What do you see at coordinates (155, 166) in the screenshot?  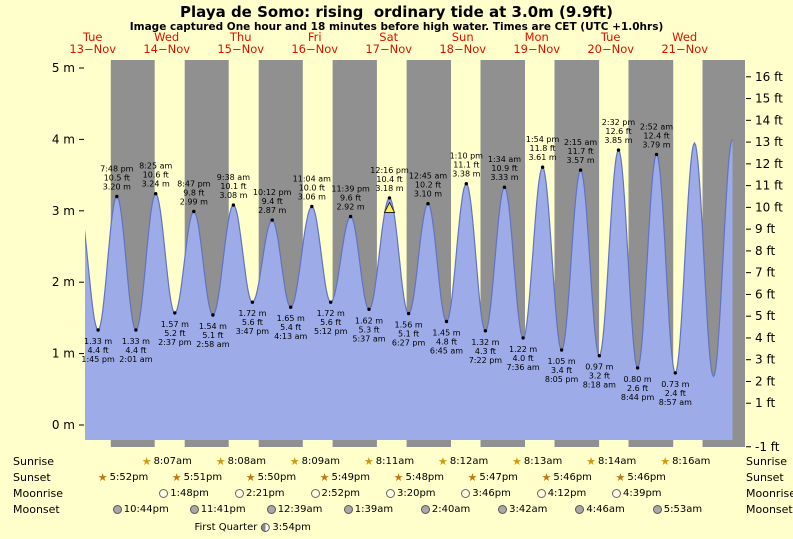 I see `tide-annotation-line: 8:25 am` at bounding box center [155, 166].